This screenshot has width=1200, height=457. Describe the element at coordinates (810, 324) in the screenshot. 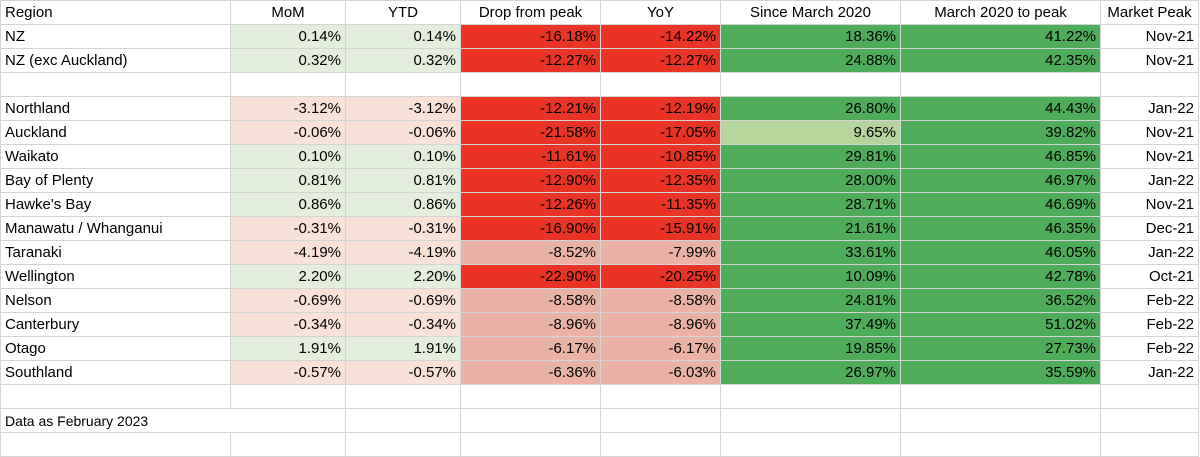

I see `since-march-2020-cell: 37.49%` at that location.